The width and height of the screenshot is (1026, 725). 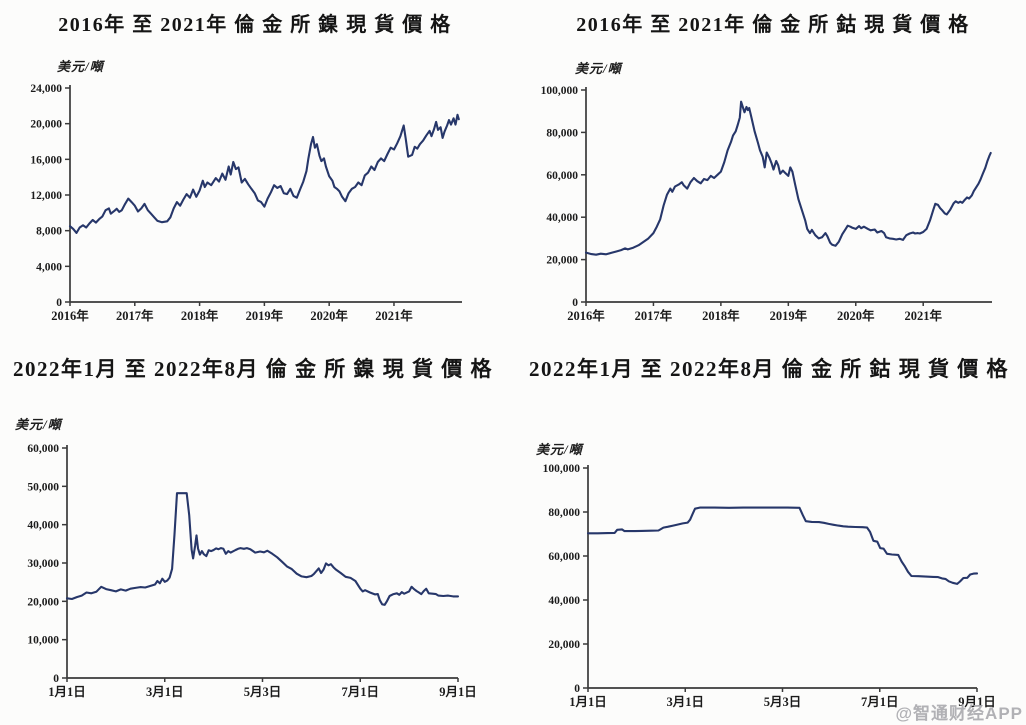 I want to click on y-tick-label: 50,000, so click(x=43, y=487).